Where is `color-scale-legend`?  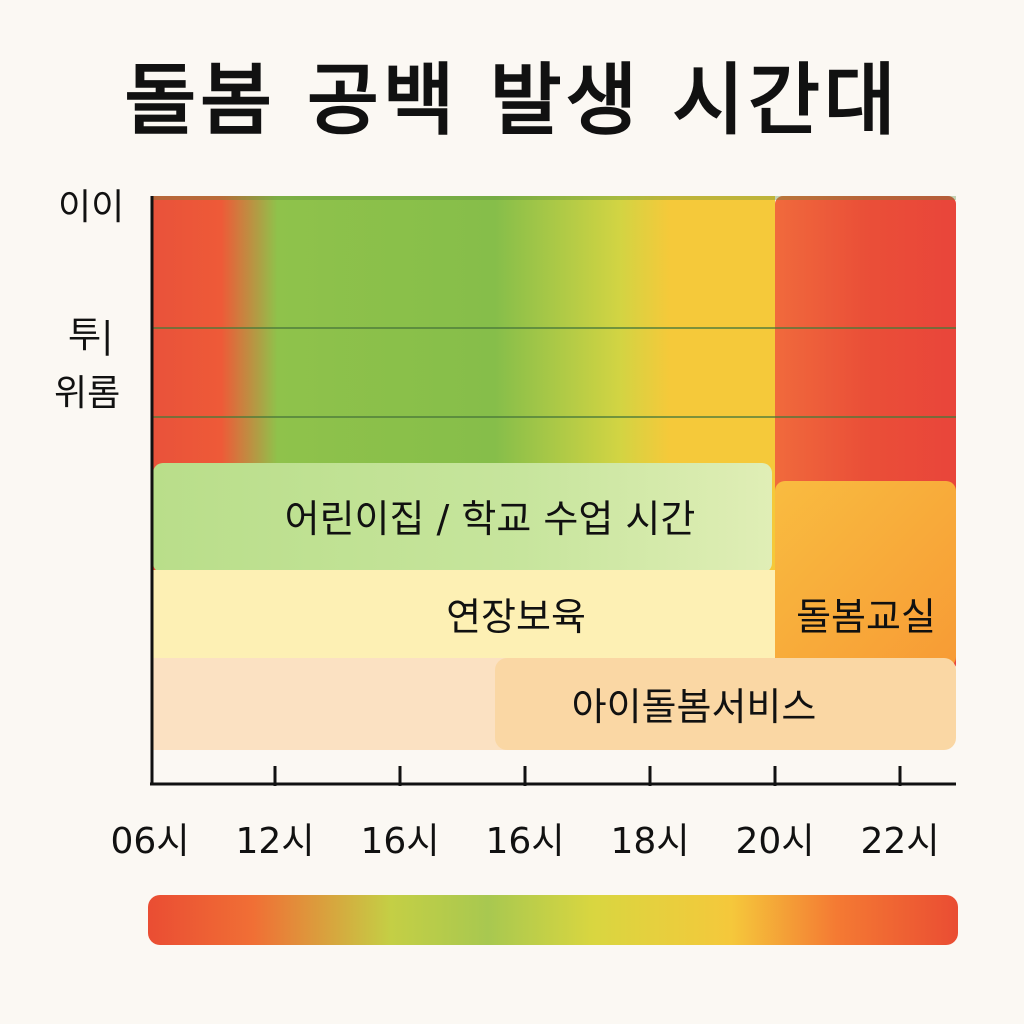
color-scale-legend is located at coordinates (553, 920).